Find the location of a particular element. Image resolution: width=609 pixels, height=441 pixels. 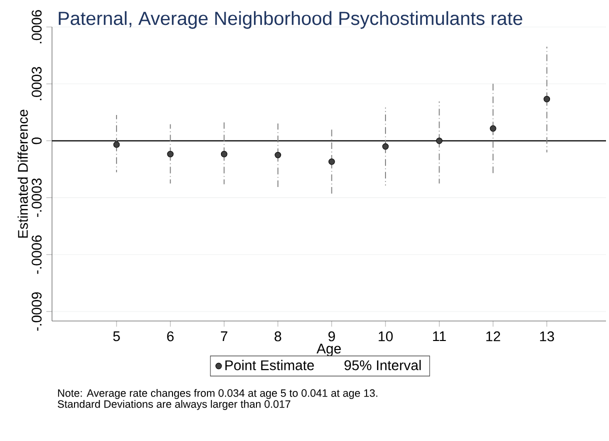

x-axis-title: Age is located at coordinates (328, 350).